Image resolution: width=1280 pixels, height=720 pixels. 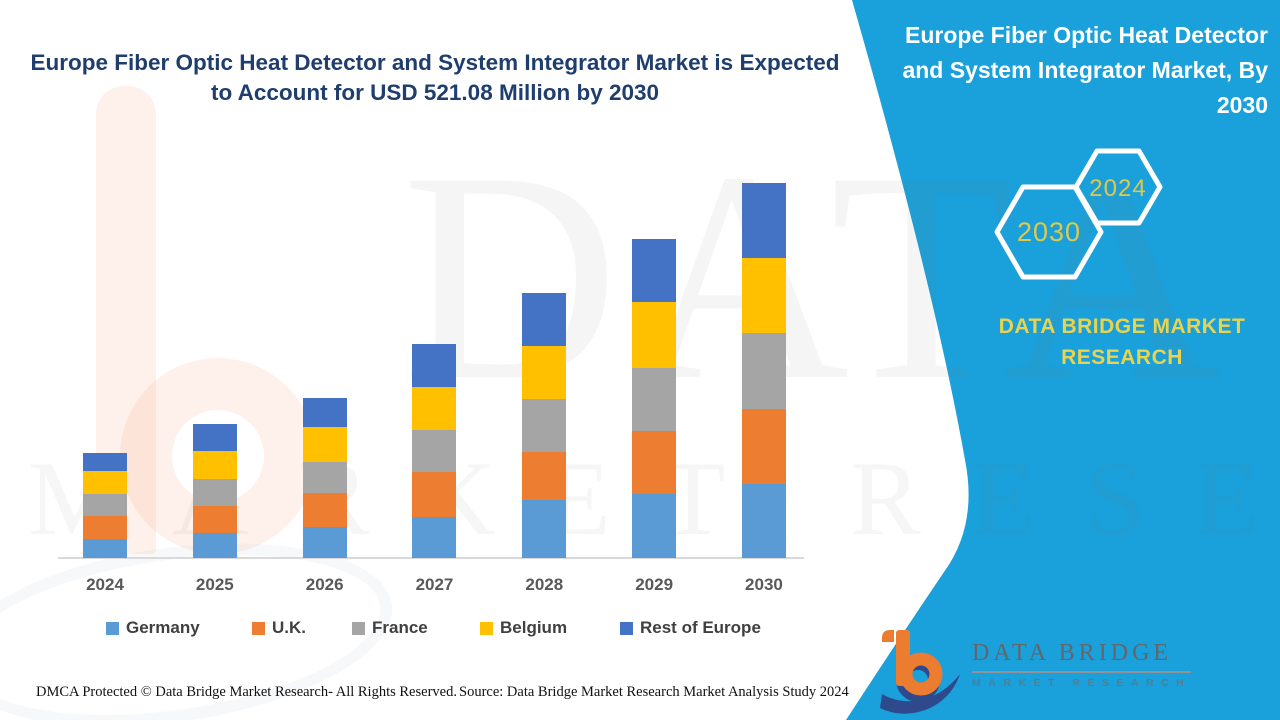 I want to click on bar-2028-segment-rest-of-europe, so click(x=544, y=319).